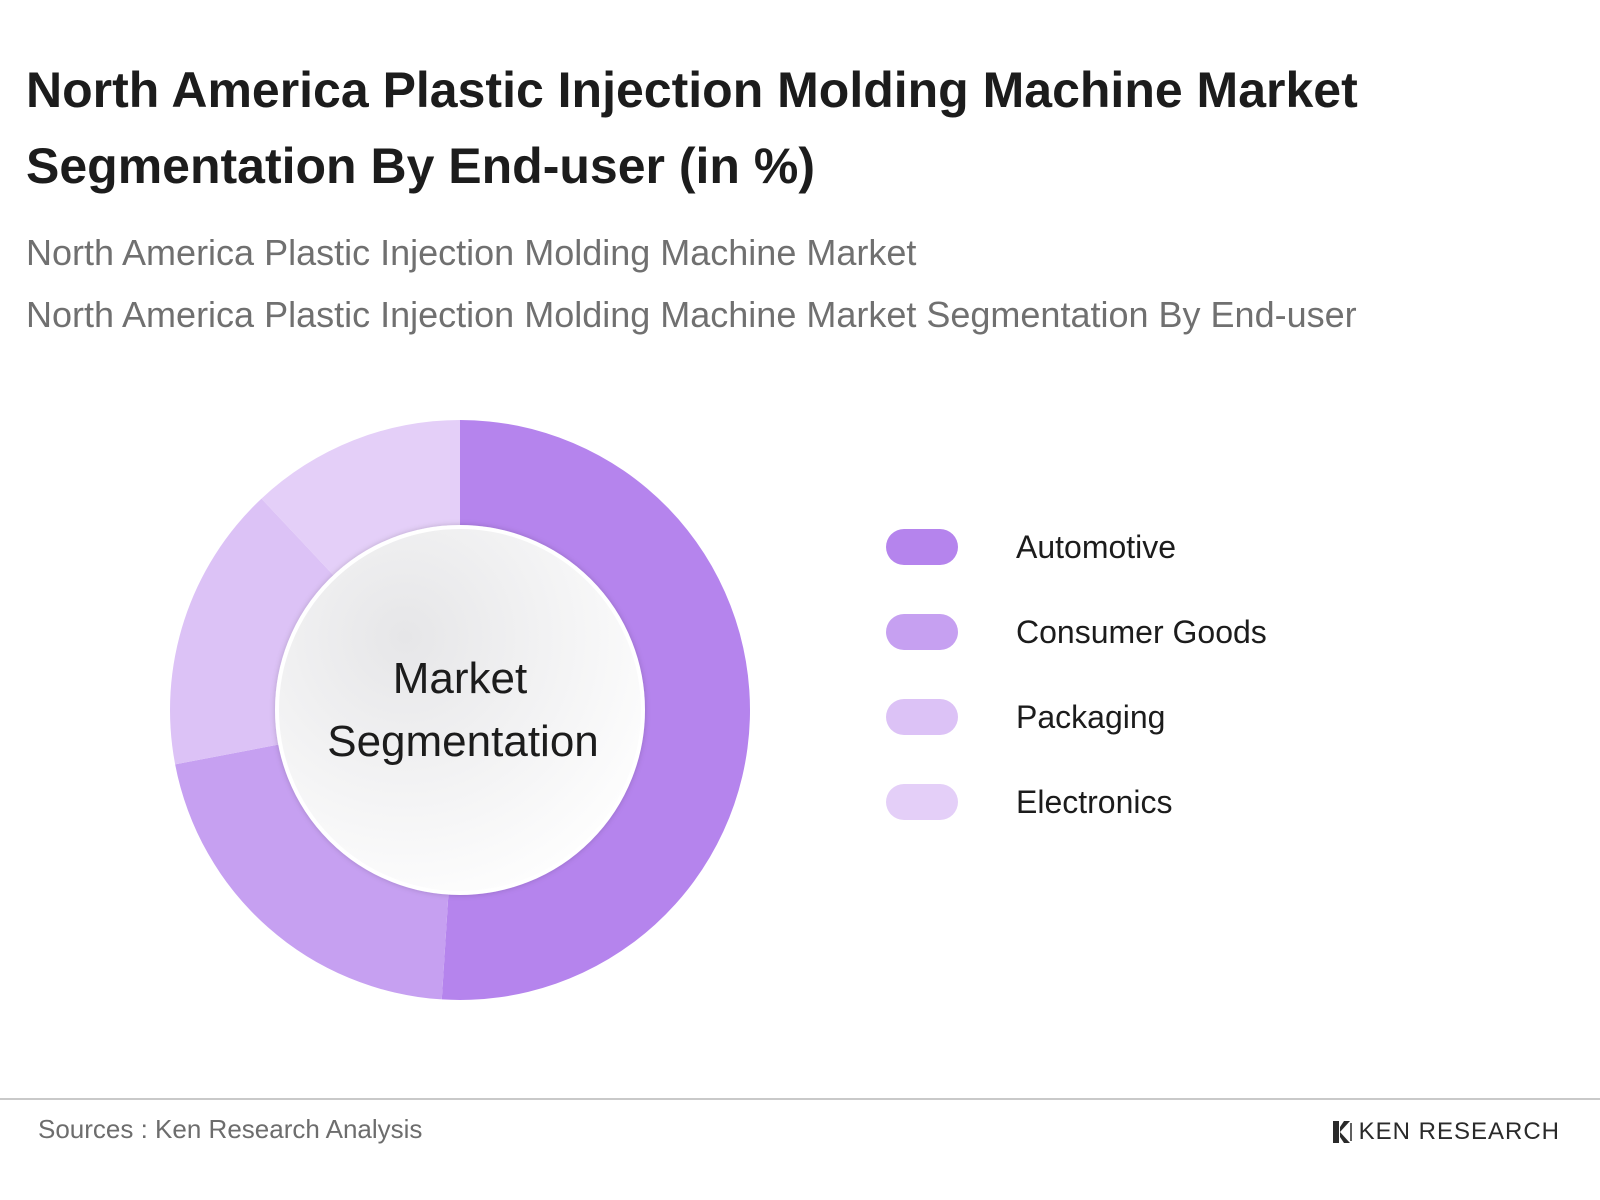 Image resolution: width=1600 pixels, height=1200 pixels. Describe the element at coordinates (922, 717) in the screenshot. I see `legend-swatch-packaging` at that location.